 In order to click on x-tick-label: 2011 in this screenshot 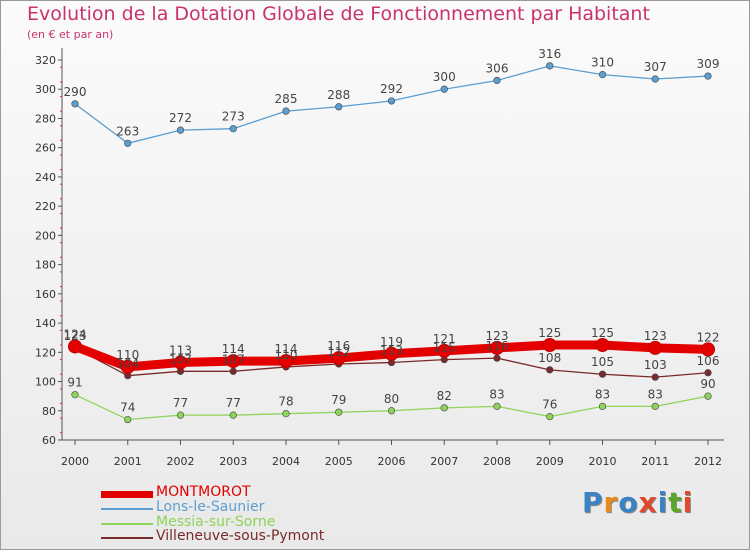, I will do `click(655, 461)`.